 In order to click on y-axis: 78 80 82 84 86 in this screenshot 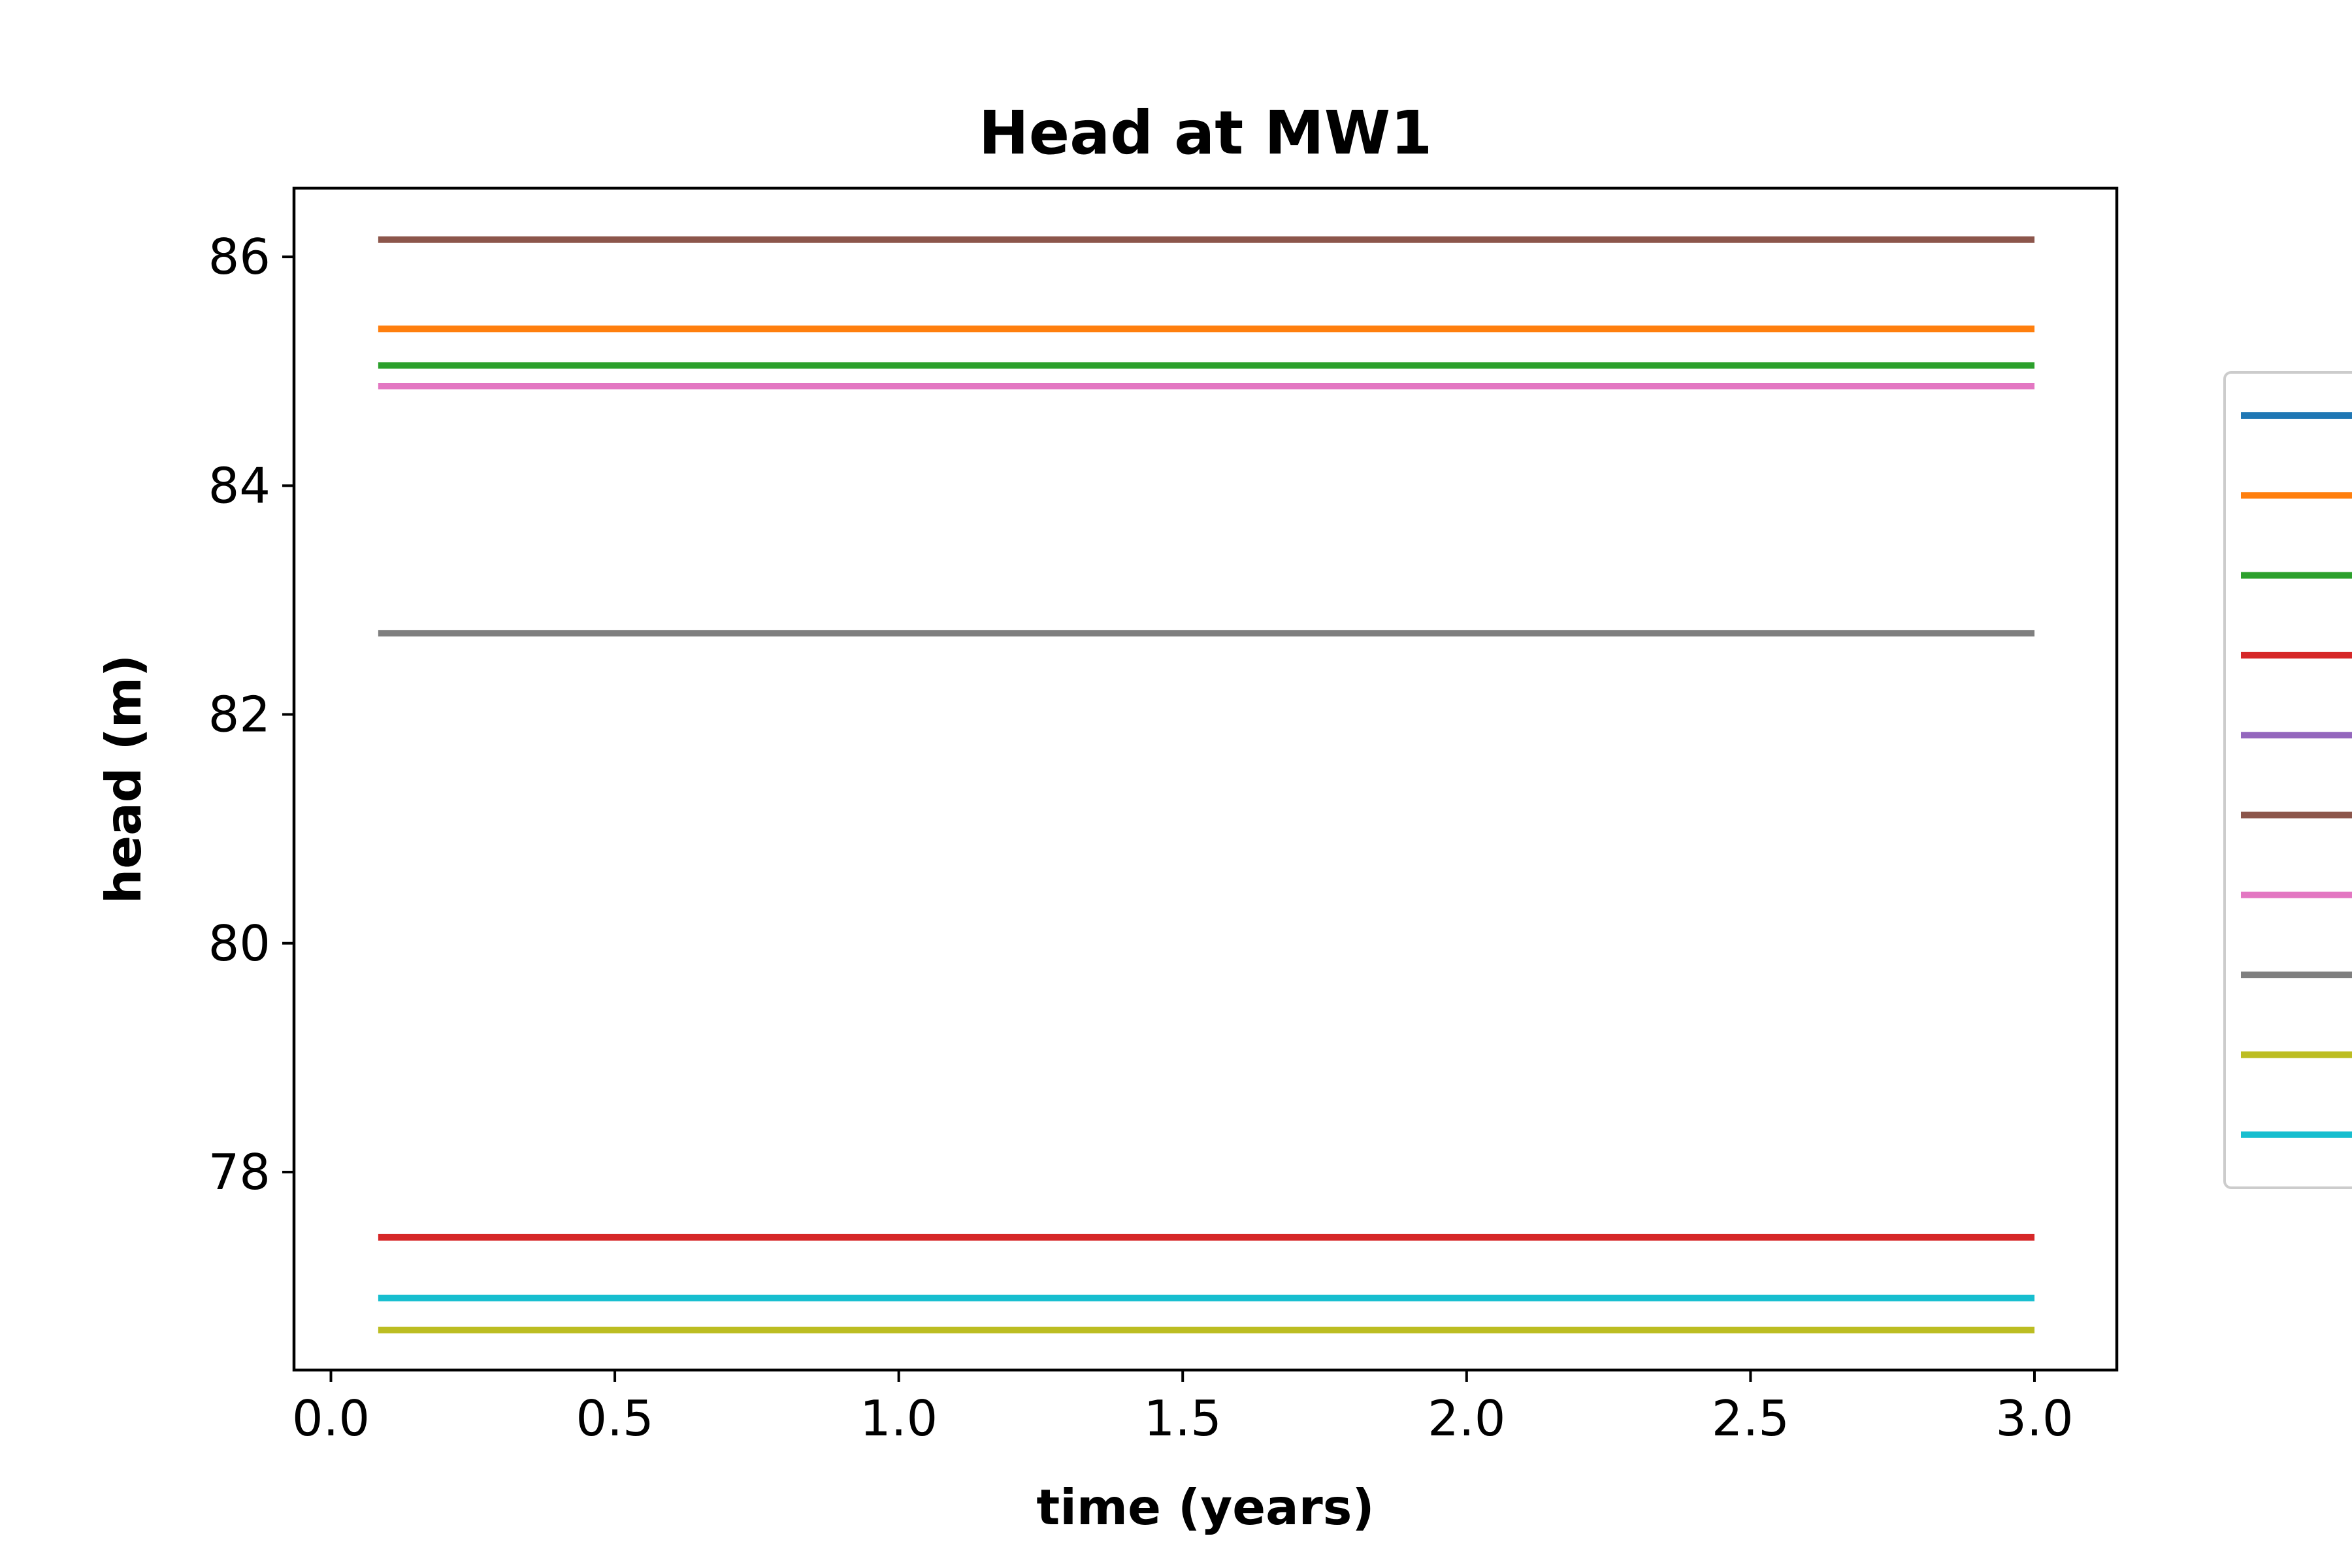, I will do `click(251, 714)`.